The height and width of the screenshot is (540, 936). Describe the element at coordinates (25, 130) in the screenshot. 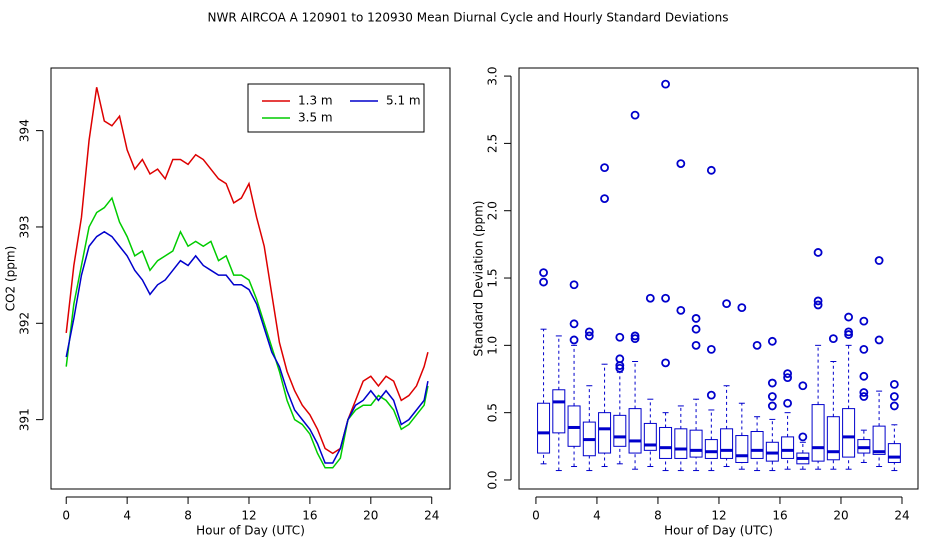

I see `y-tick-label: 394` at that location.